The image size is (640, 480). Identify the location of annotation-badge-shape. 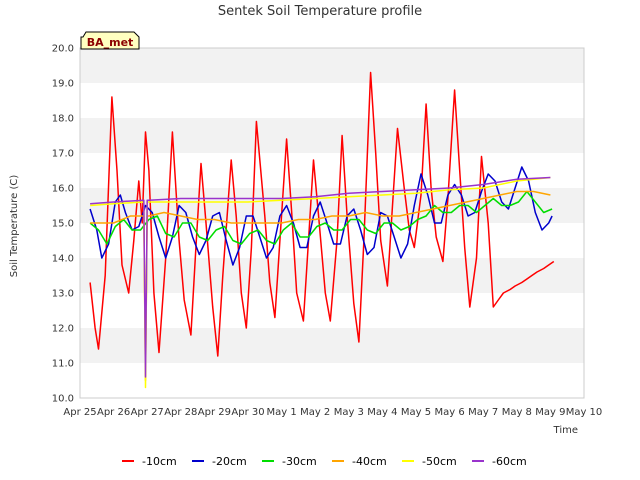
(110, 40).